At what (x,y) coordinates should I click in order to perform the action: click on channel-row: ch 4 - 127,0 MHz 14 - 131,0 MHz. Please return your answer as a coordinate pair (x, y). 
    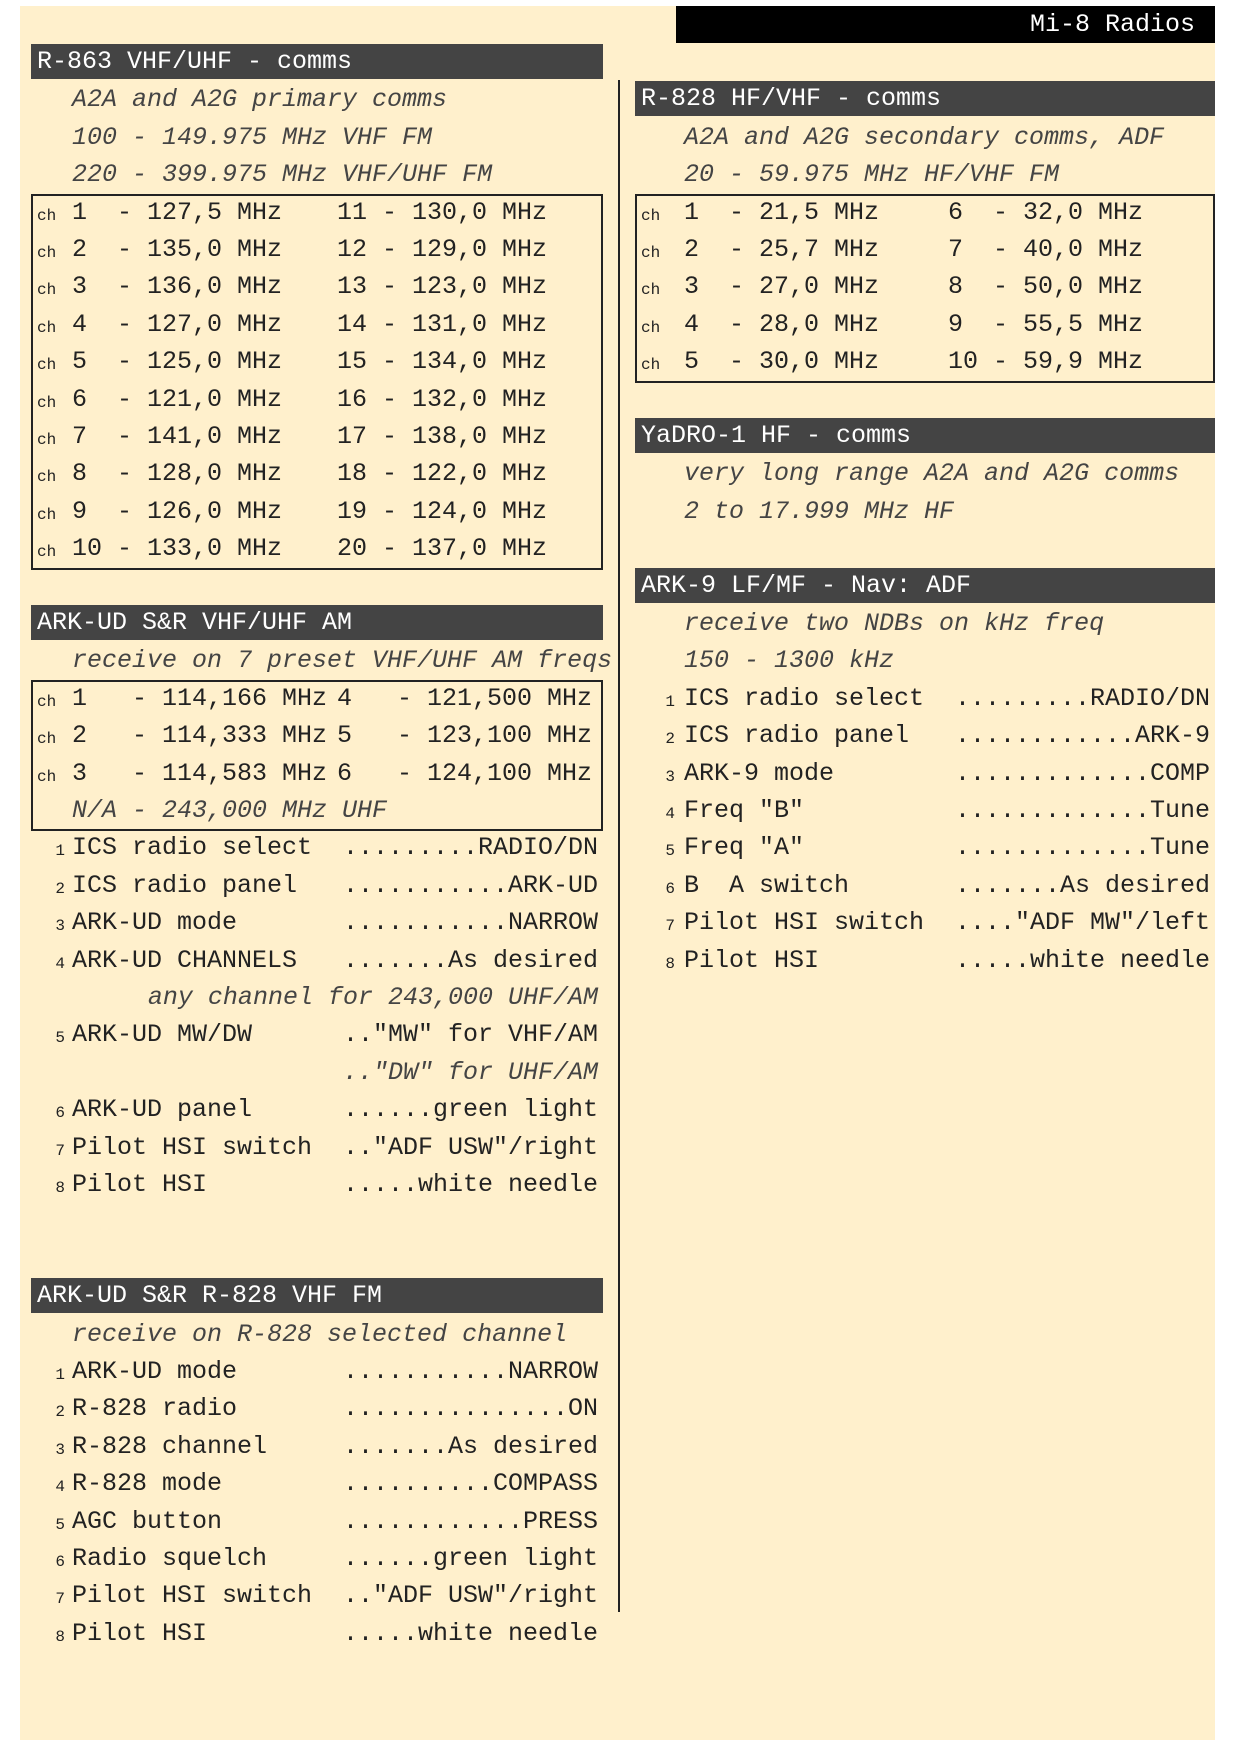
    Looking at the image, I should click on (317, 324).